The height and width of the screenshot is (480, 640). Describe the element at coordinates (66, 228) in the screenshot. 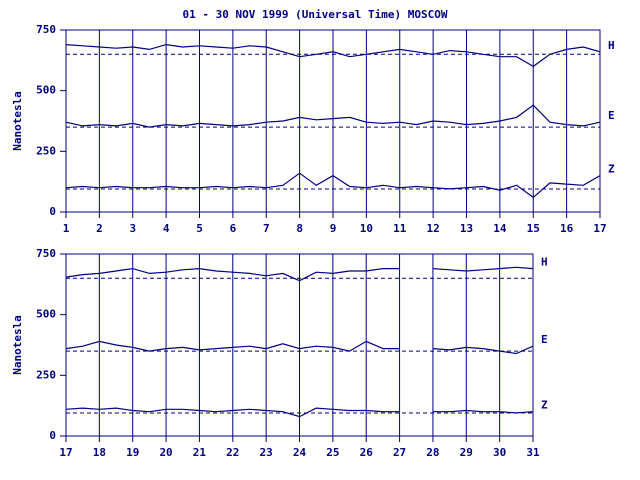

I see `x-tick-label: 1` at that location.